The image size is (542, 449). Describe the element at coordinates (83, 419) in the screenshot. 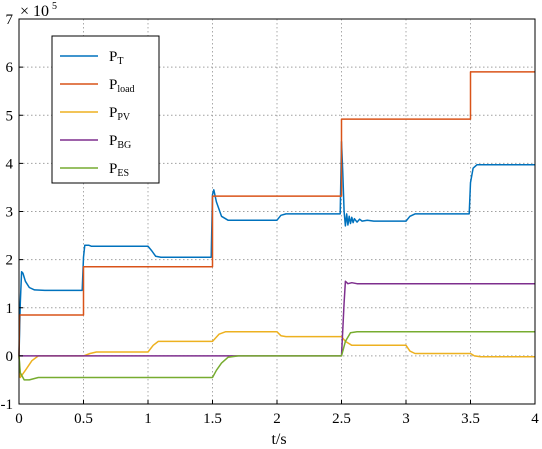

I see `x-tick-label: 0.5` at that location.